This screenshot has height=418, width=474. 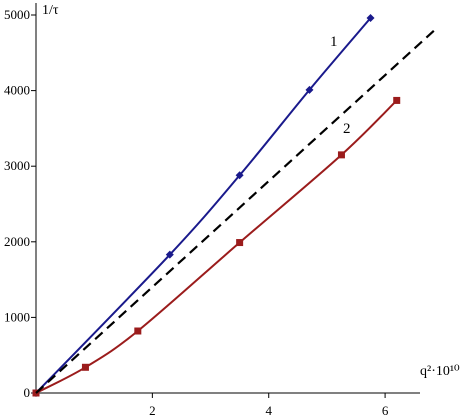 What do you see at coordinates (347, 129) in the screenshot?
I see `series-2-label: 2` at bounding box center [347, 129].